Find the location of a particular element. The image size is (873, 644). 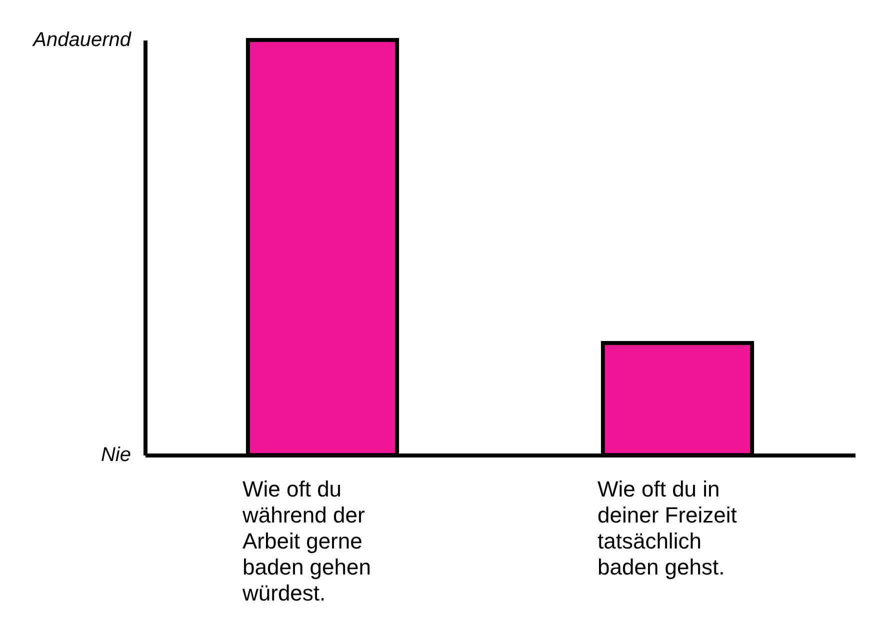

text: Andauernd is located at coordinates (82, 40).